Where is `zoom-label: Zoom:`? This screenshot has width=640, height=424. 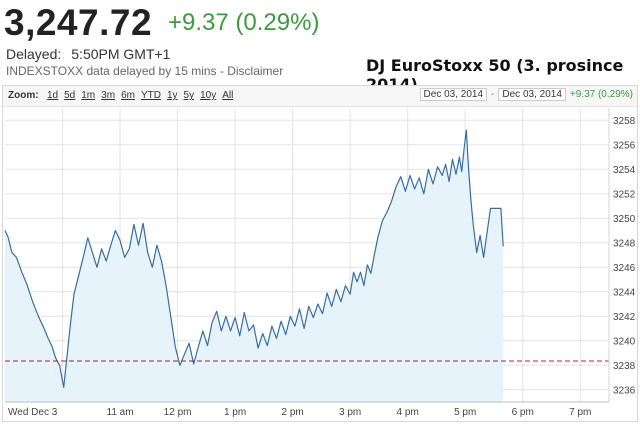 zoom-label: Zoom: is located at coordinates (23, 95).